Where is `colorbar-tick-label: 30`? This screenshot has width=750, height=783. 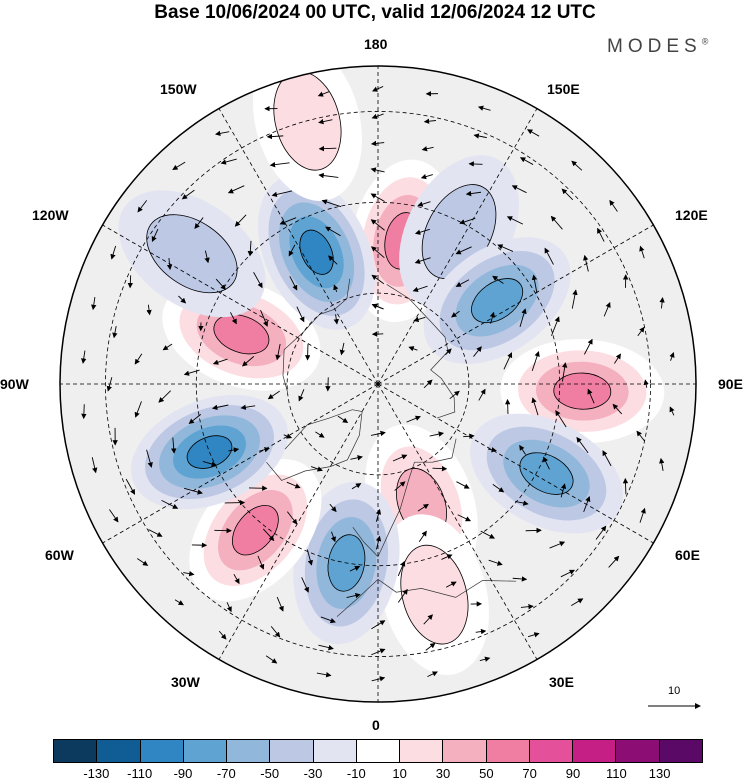 colorbar-tick-label: 30 is located at coordinates (443, 773).